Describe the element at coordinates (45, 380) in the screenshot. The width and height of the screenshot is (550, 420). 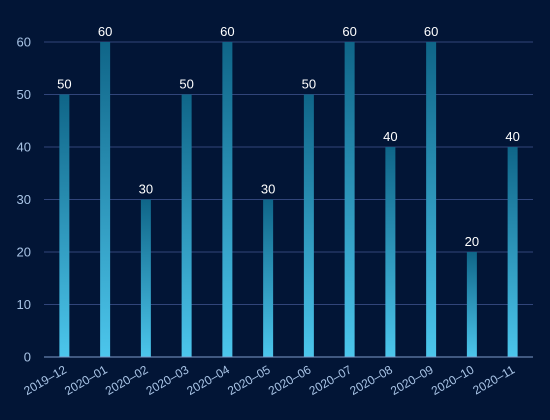
I see `x-tick-label: 2019–12` at that location.